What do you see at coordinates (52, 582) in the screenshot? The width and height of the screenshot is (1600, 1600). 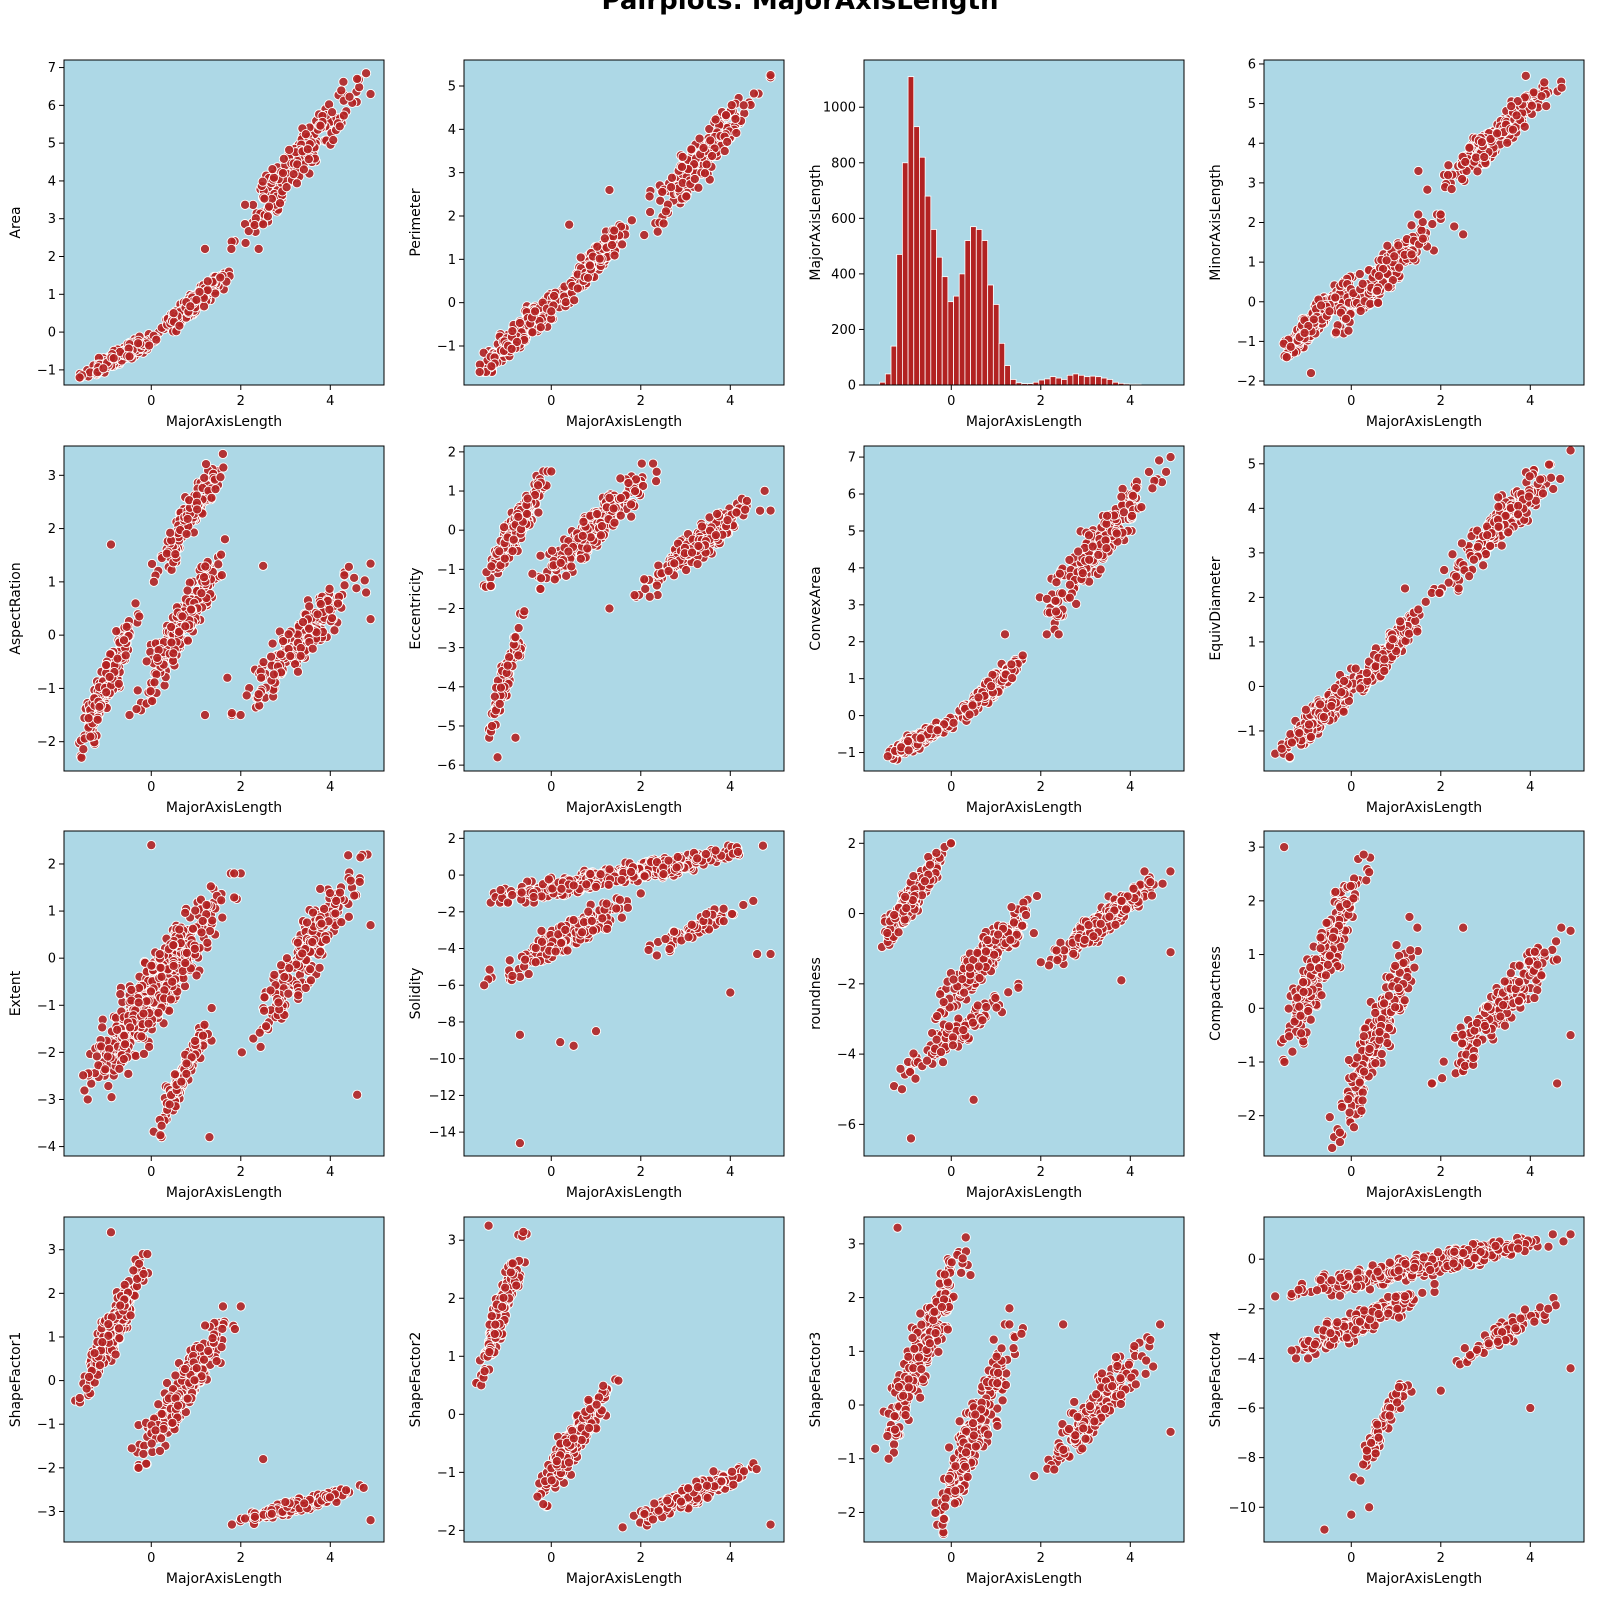 I see `y-tick-label: 1` at bounding box center [52, 582].